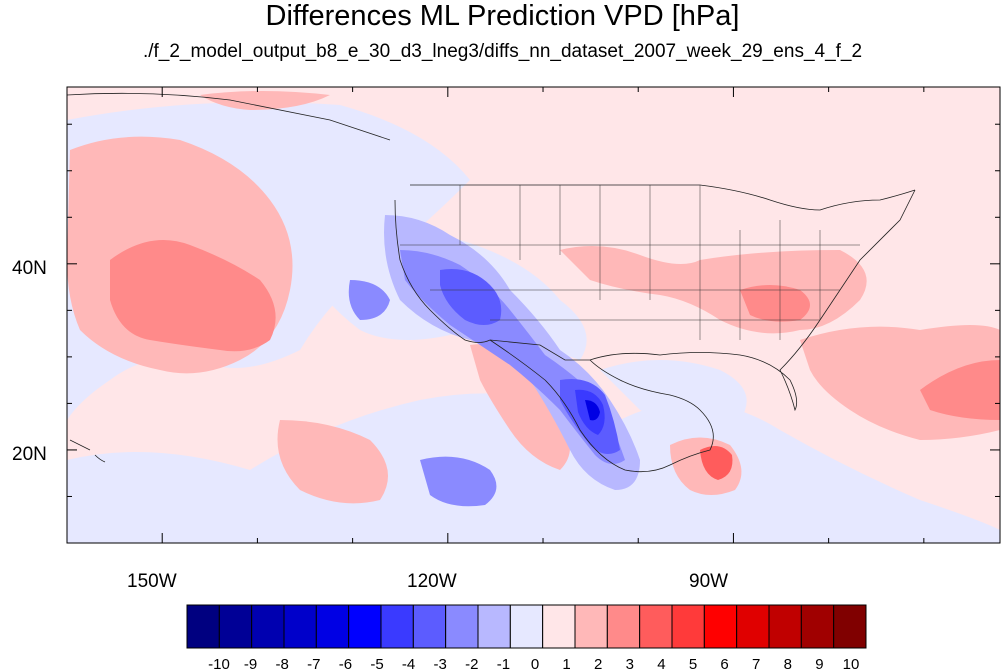 The width and height of the screenshot is (1005, 672). I want to click on colorbar-label: -9, so click(250, 664).